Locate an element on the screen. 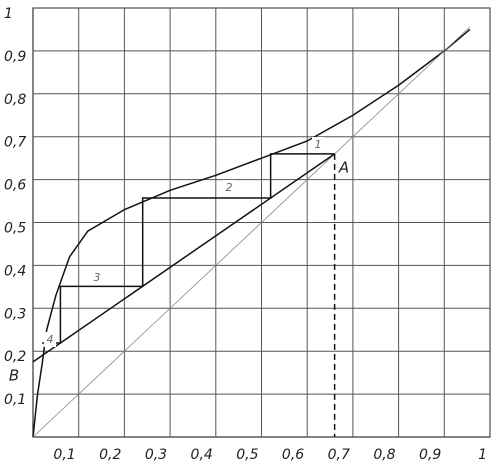  y-tick-label: 0,3 is located at coordinates (15, 314).